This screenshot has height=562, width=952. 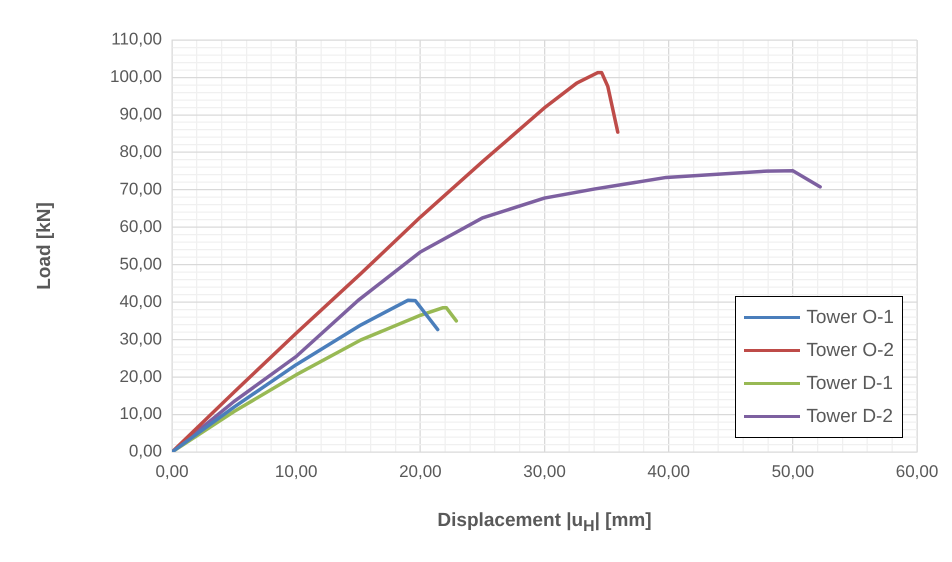 What do you see at coordinates (140, 338) in the screenshot?
I see `y-tick-label: 30,00` at bounding box center [140, 338].